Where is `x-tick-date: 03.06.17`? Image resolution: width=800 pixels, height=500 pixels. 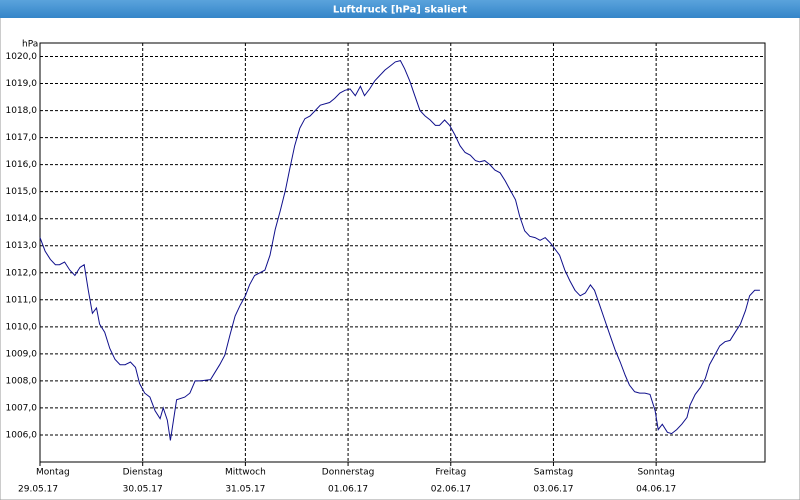
x-tick-date: 03.06.17 is located at coordinates (553, 490).